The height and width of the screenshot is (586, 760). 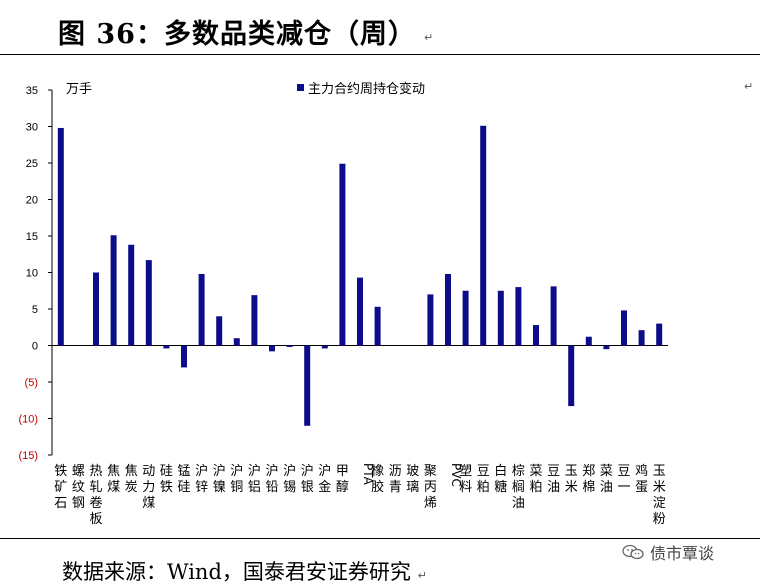 What do you see at coordinates (368, 474) in the screenshot?
I see `category-label: PTA` at bounding box center [368, 474].